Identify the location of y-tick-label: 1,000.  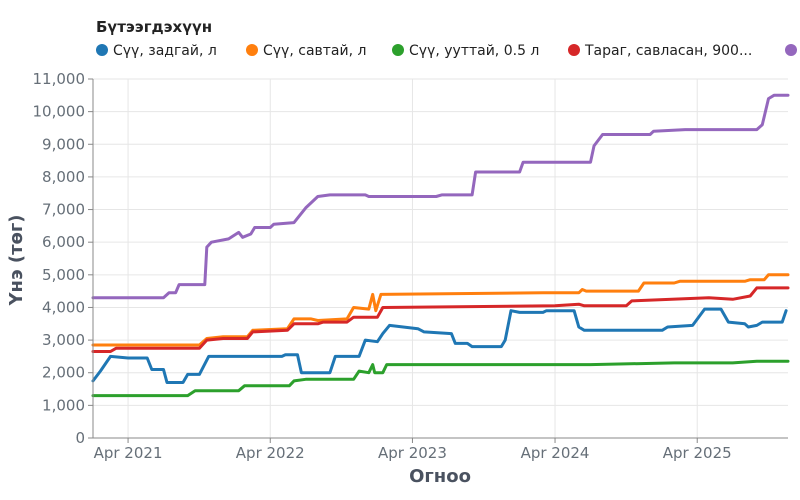
(63, 405).